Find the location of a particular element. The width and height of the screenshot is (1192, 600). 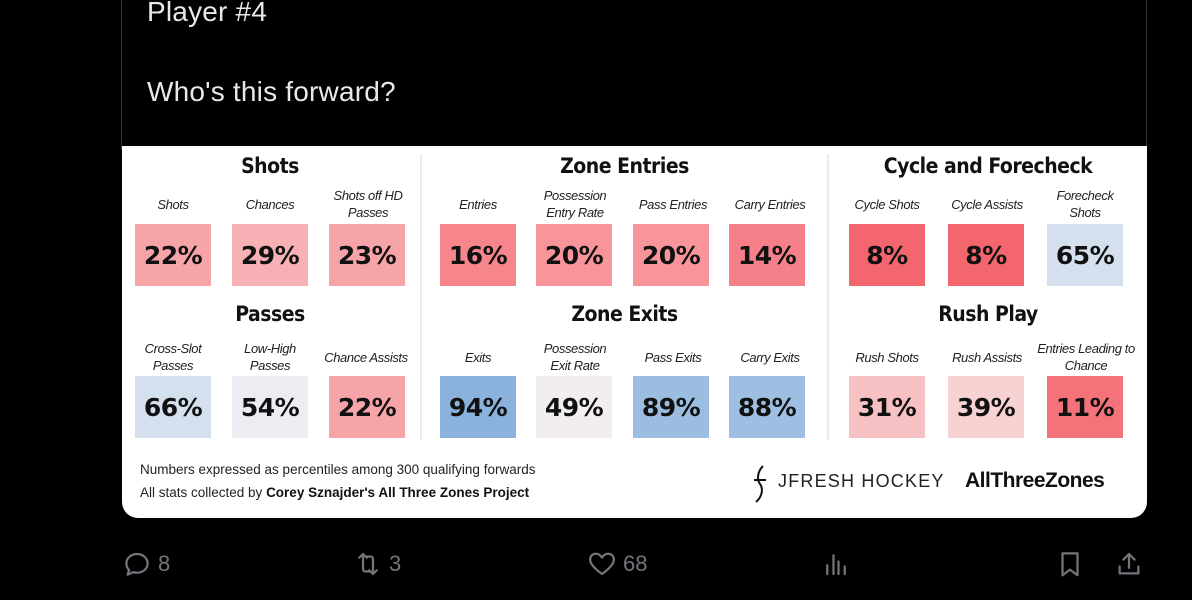

group-title-rush-play: Rush Play is located at coordinates (988, 314).